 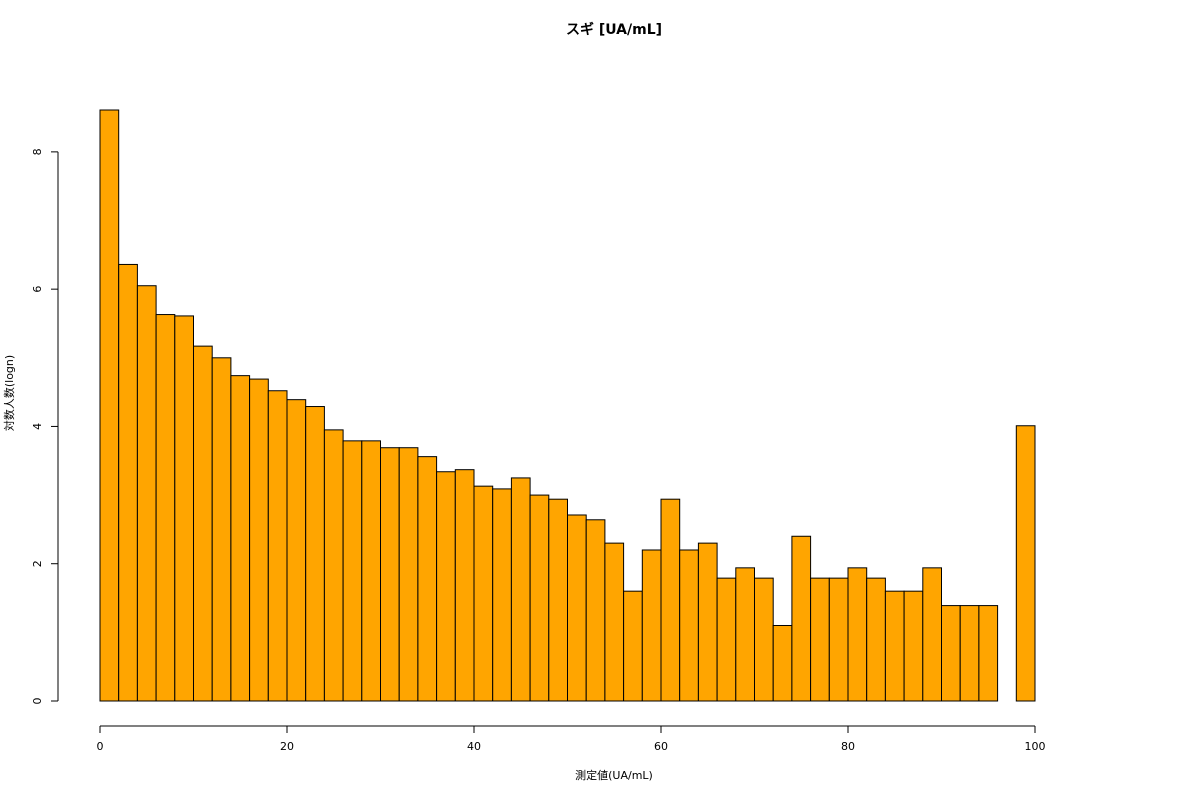 What do you see at coordinates (9, 393) in the screenshot?
I see `y-axis-label: 対数人数(logn)` at bounding box center [9, 393].